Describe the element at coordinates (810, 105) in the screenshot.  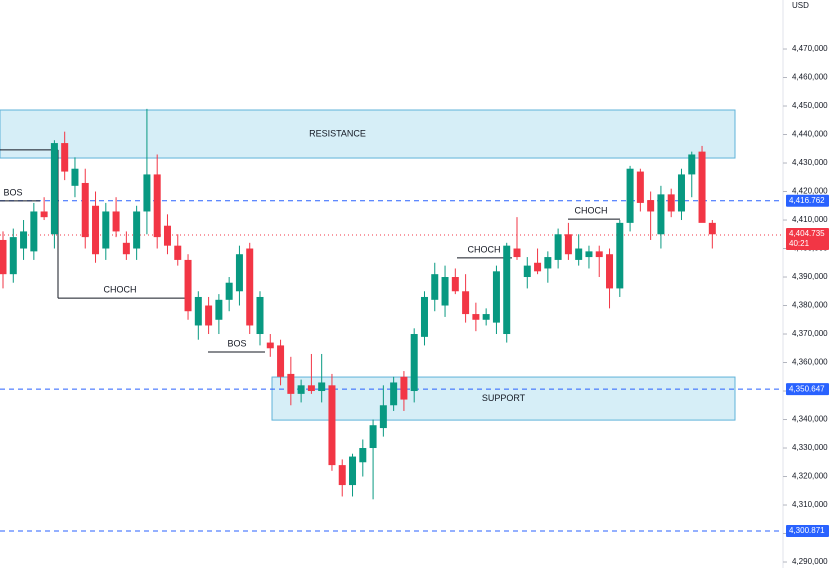
I see `y-tick-label: 4,450,000` at that location.